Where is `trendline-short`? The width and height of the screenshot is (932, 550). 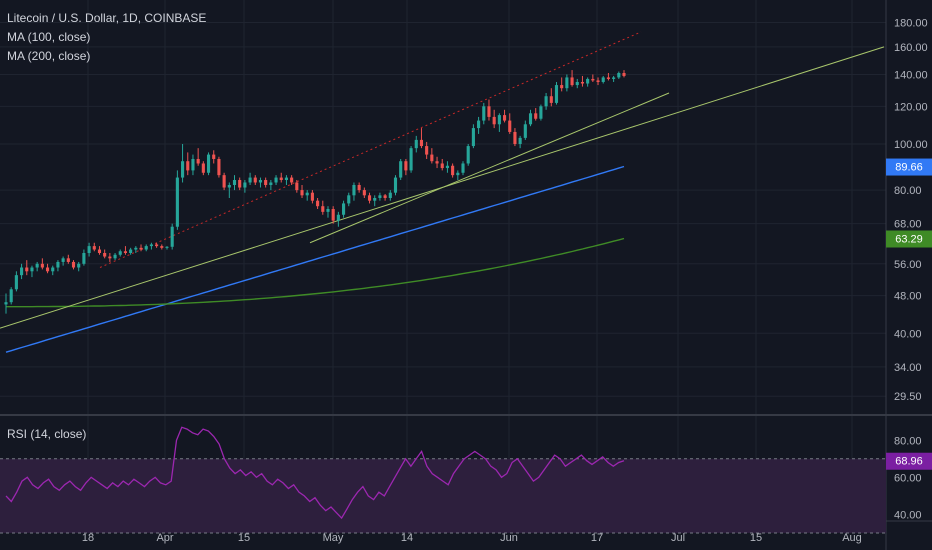
trendline-short is located at coordinates (489, 168).